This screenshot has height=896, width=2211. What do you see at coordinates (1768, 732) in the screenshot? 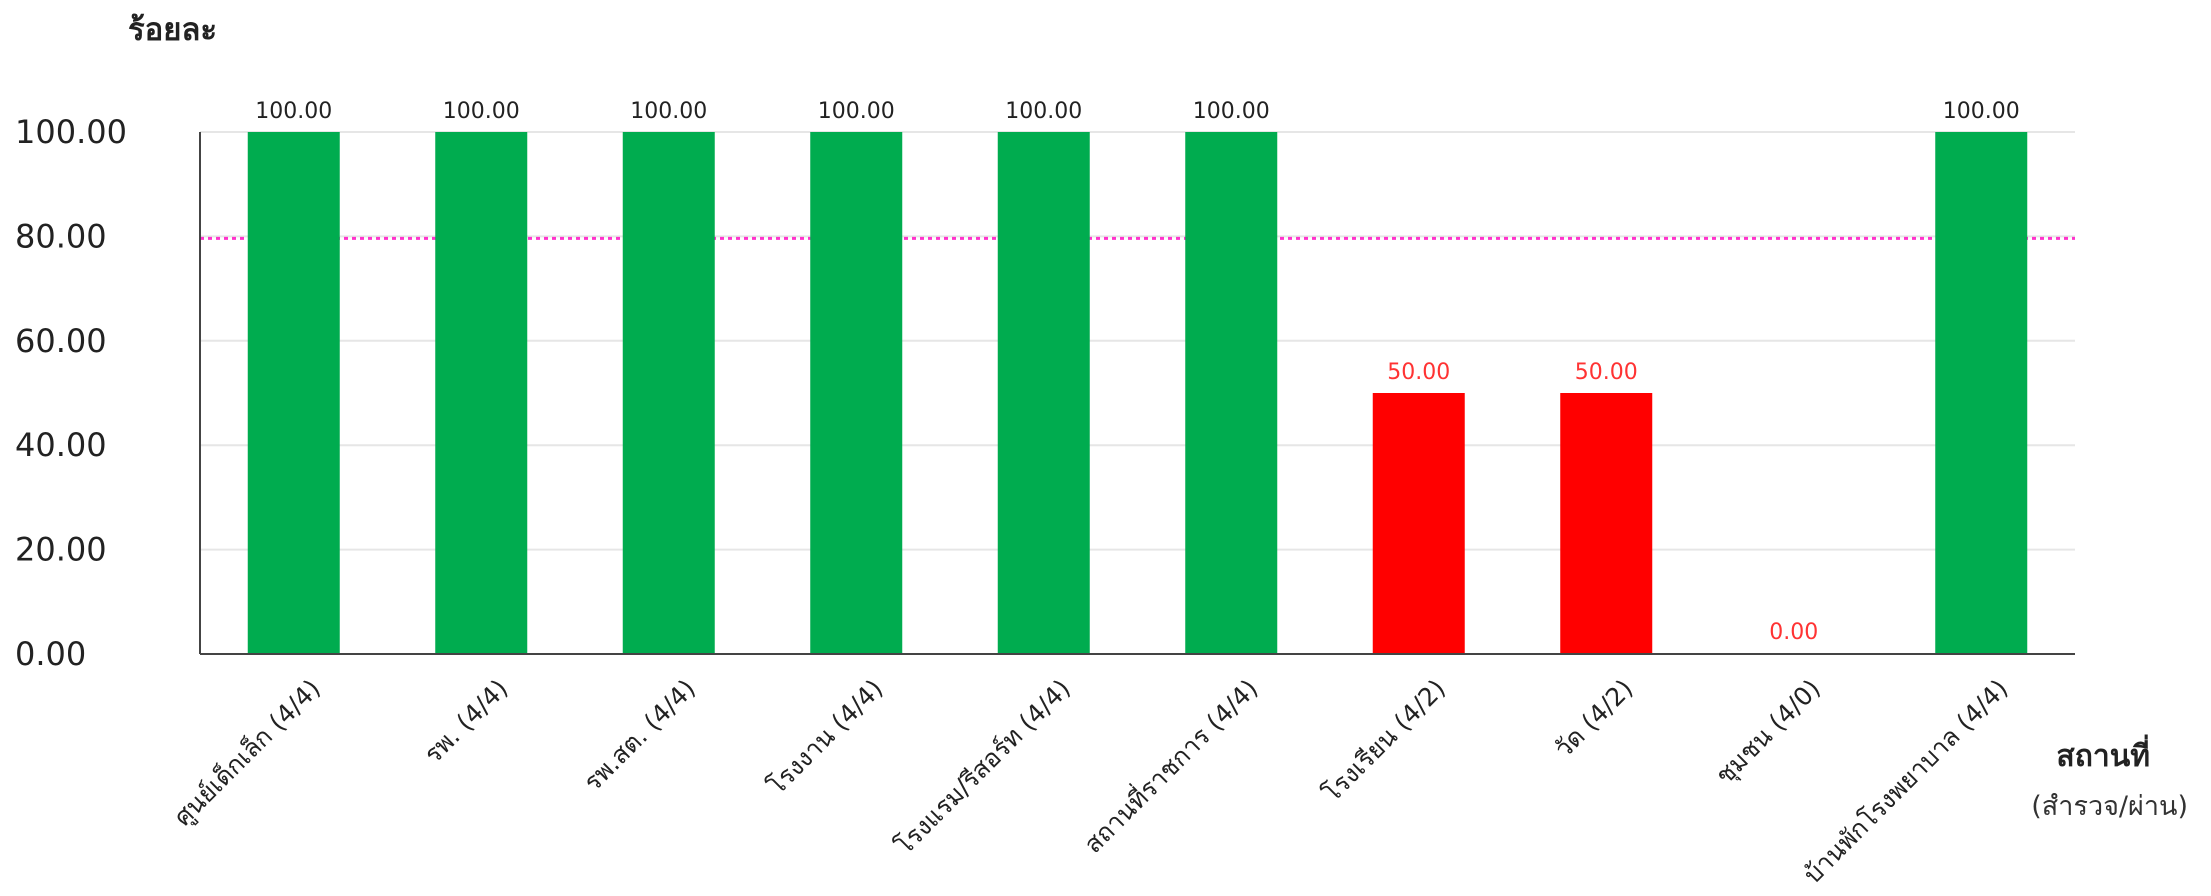
I see `x-category-label-8: ชุมชน (4/0)` at bounding box center [1768, 732].